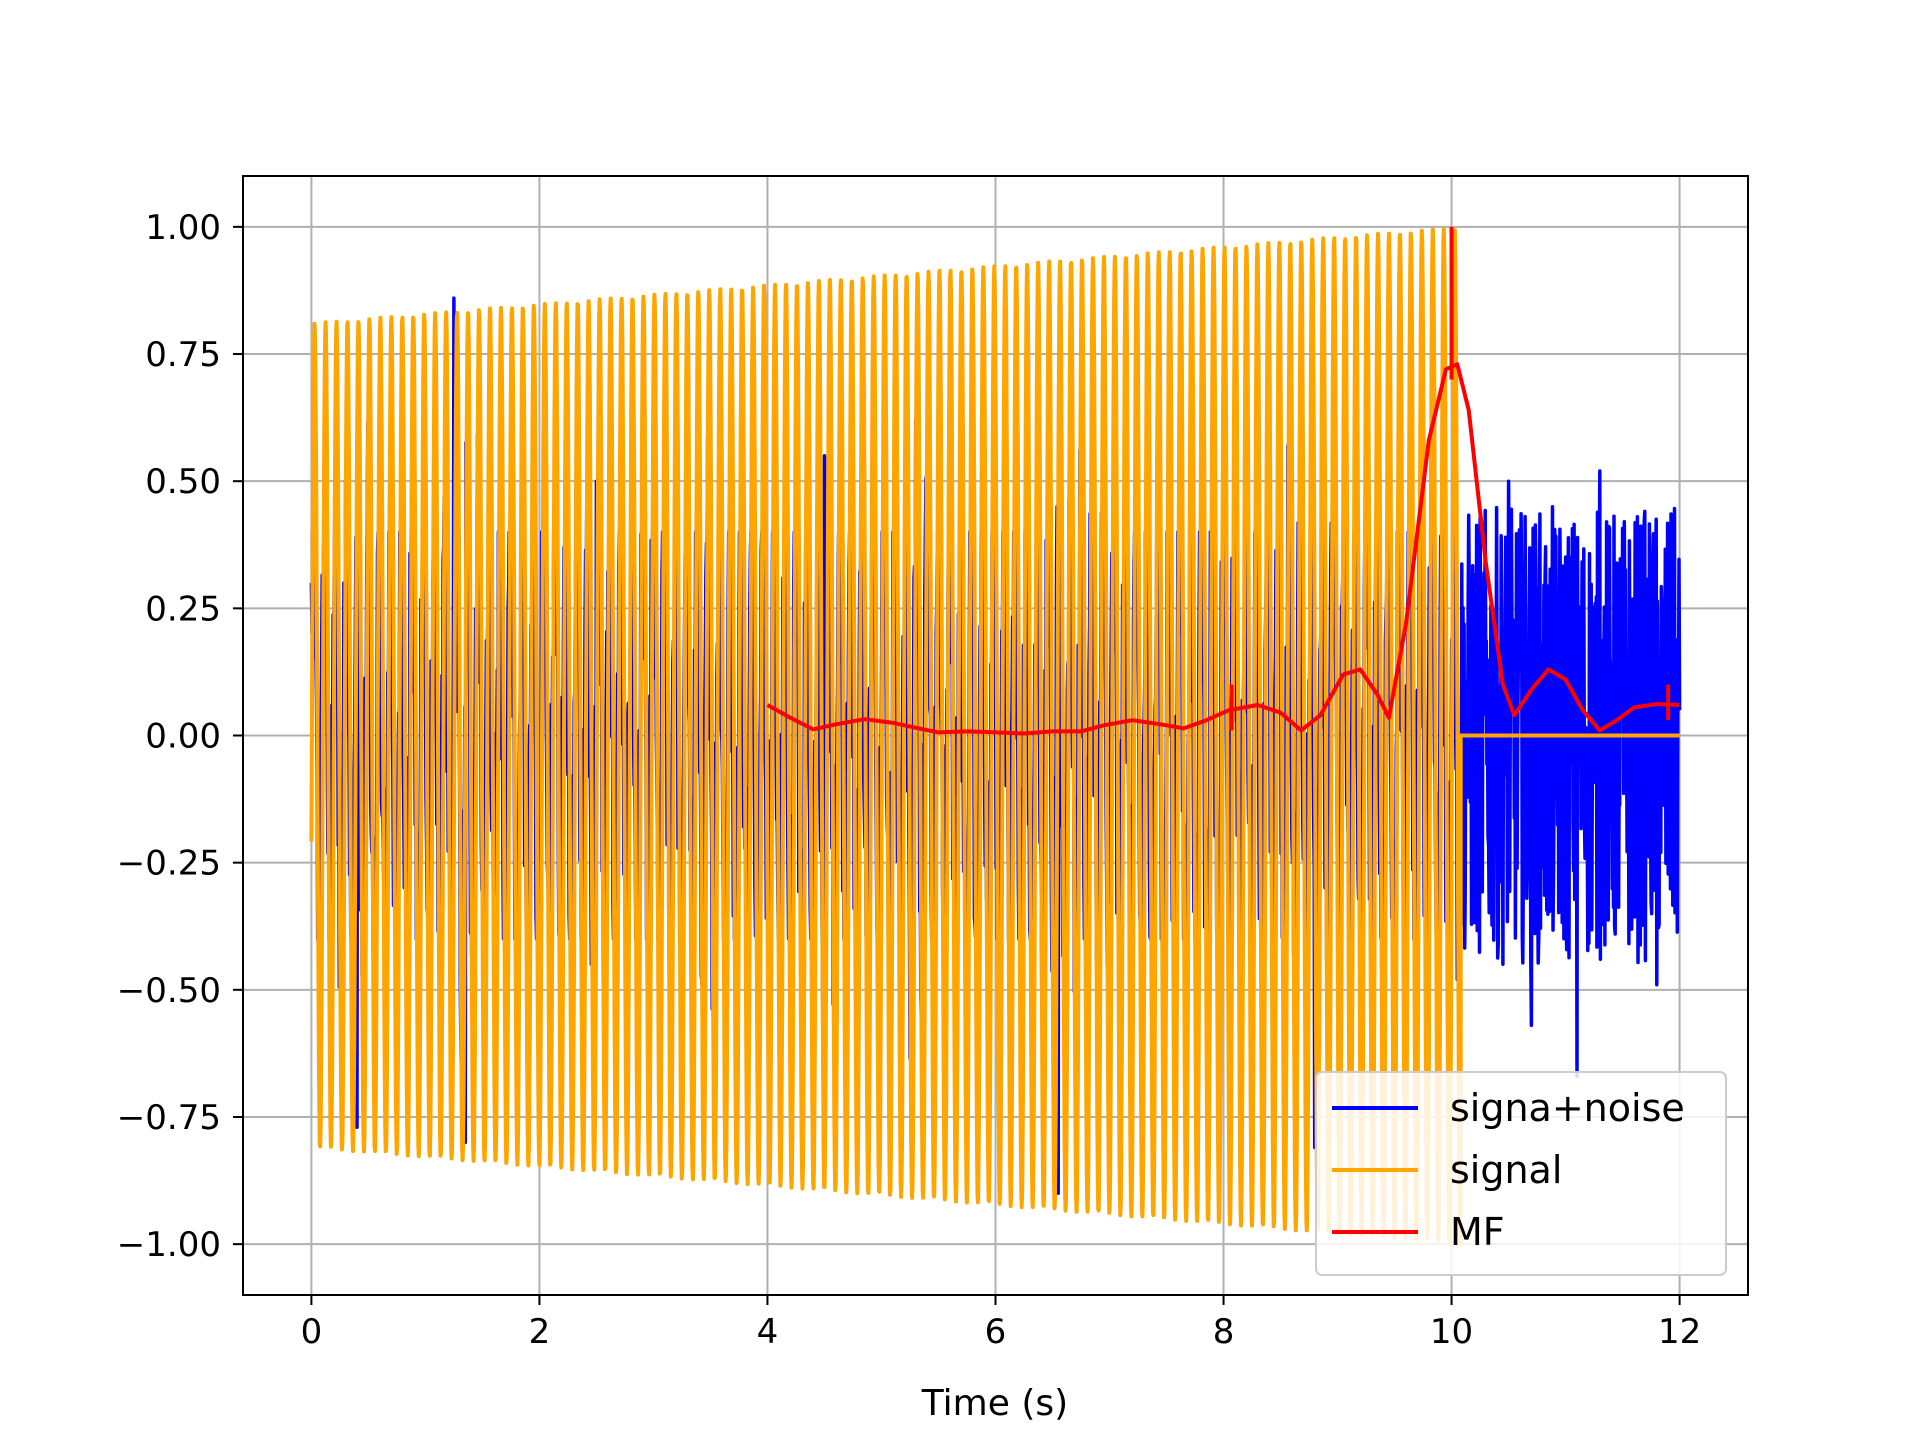 This screenshot has width=1920, height=1440. What do you see at coordinates (1567, 1108) in the screenshot?
I see `legend-label-signa-noise: signa+noise` at bounding box center [1567, 1108].